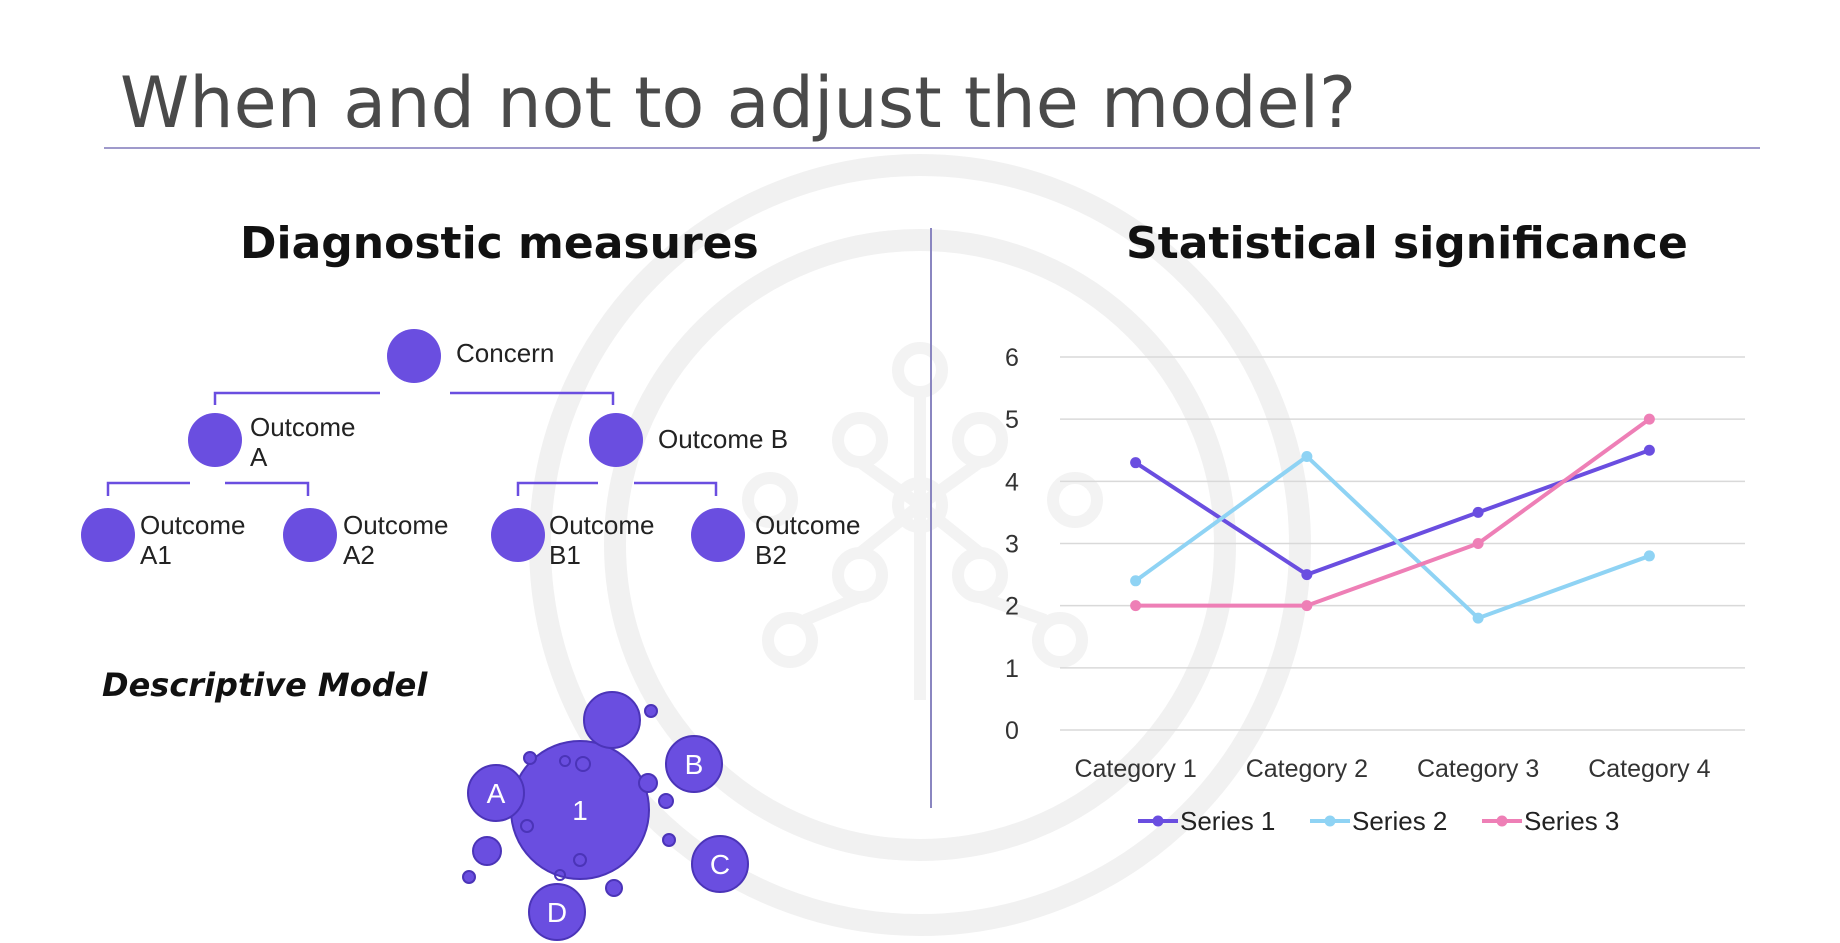 This screenshot has width=1840, height=943. I want to click on d-bubble, so click(557, 912).